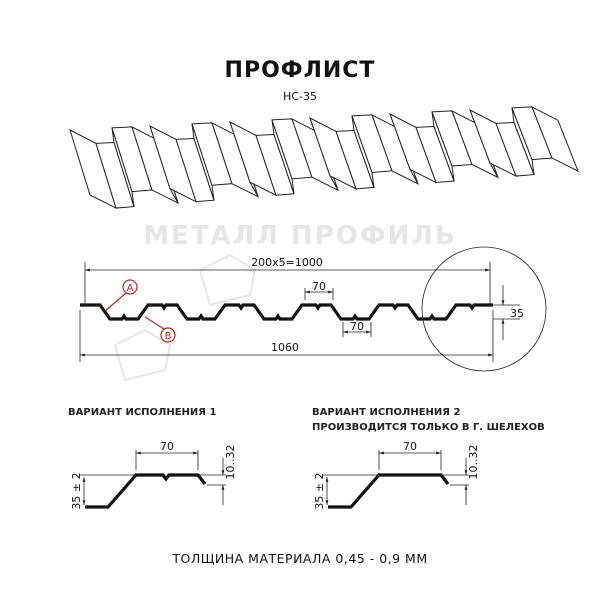 Image resolution: width=600 pixels, height=600 pixels. I want to click on sheet-3d-view, so click(324, 157).